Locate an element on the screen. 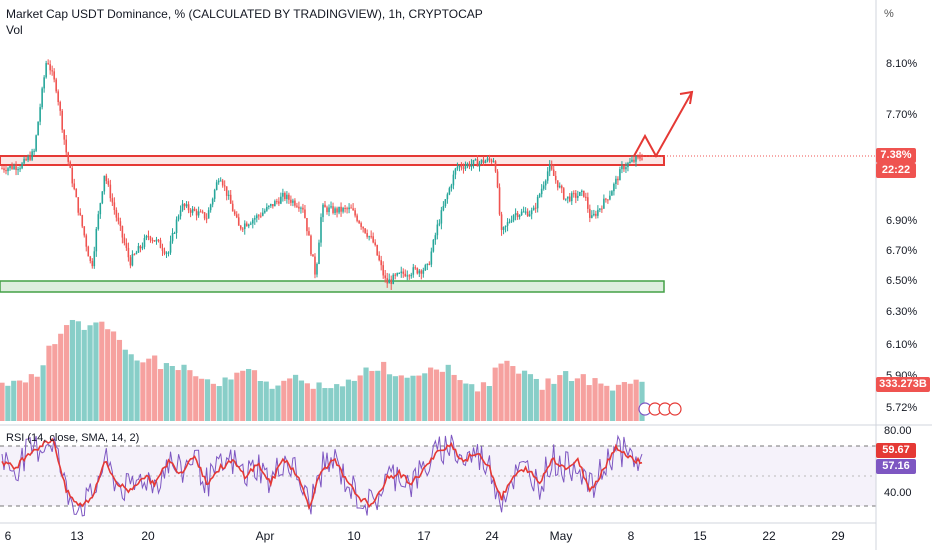  volume-label: Vol is located at coordinates (14, 30).